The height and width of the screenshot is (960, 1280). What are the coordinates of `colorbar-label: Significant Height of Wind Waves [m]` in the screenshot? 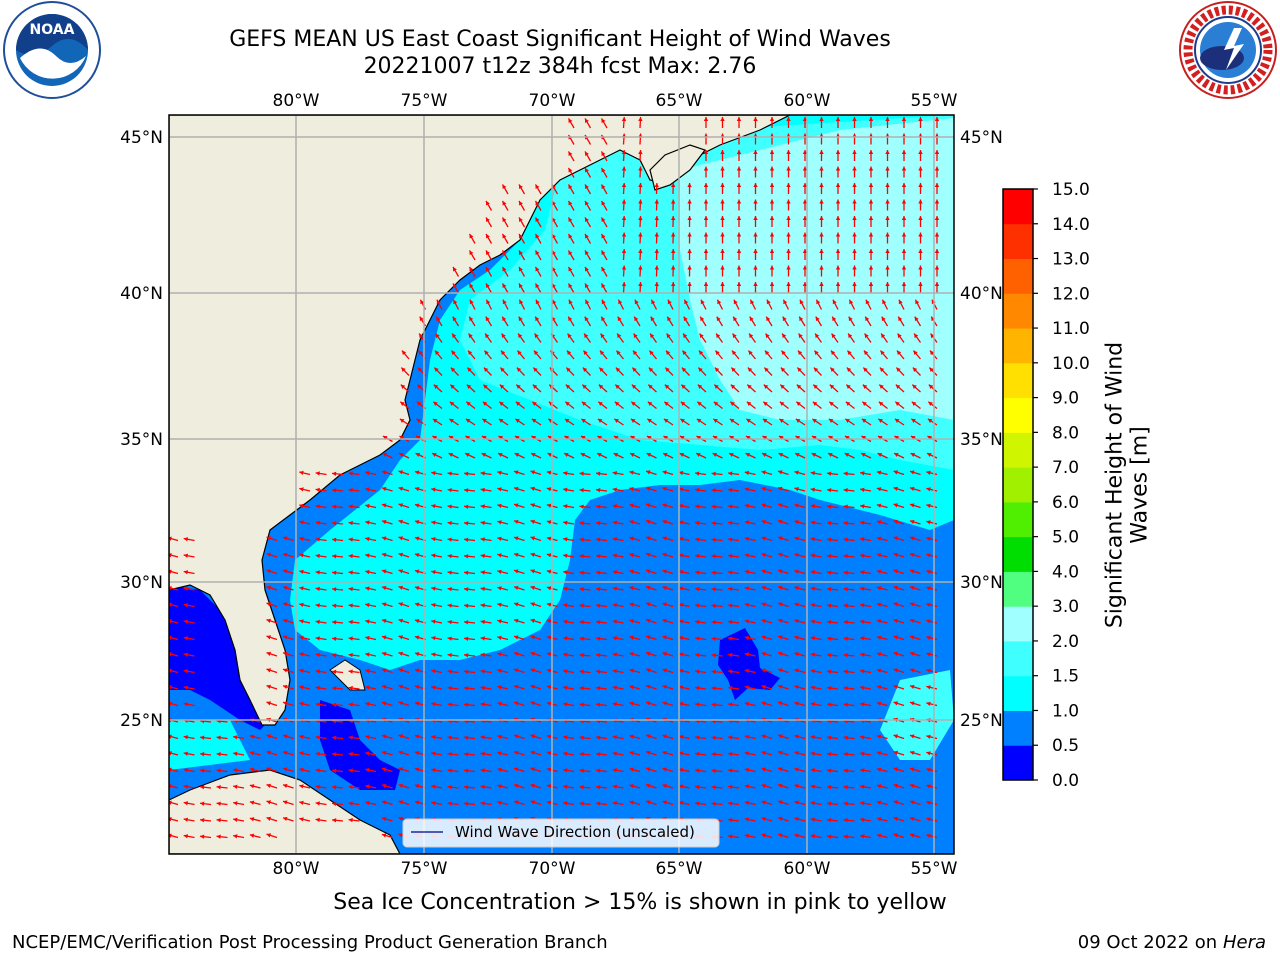 It's located at (1128, 485).